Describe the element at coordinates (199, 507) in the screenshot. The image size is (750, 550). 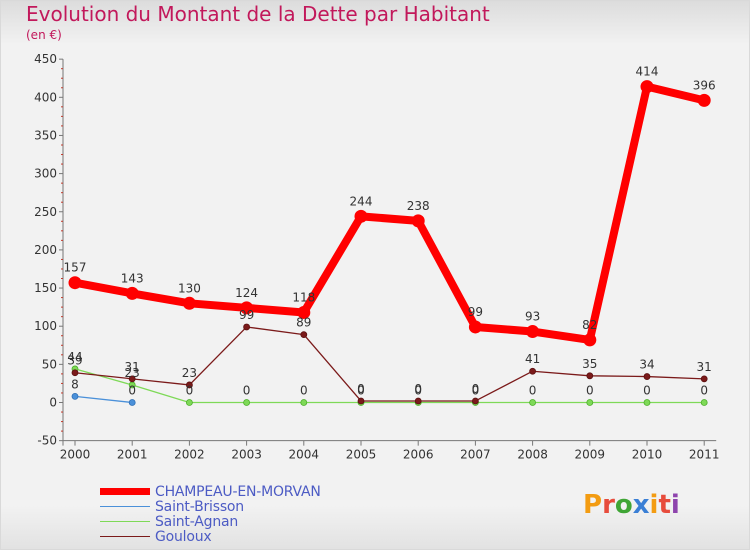
I see `legend-label-saint-brisson: Saint-Brisson` at that location.